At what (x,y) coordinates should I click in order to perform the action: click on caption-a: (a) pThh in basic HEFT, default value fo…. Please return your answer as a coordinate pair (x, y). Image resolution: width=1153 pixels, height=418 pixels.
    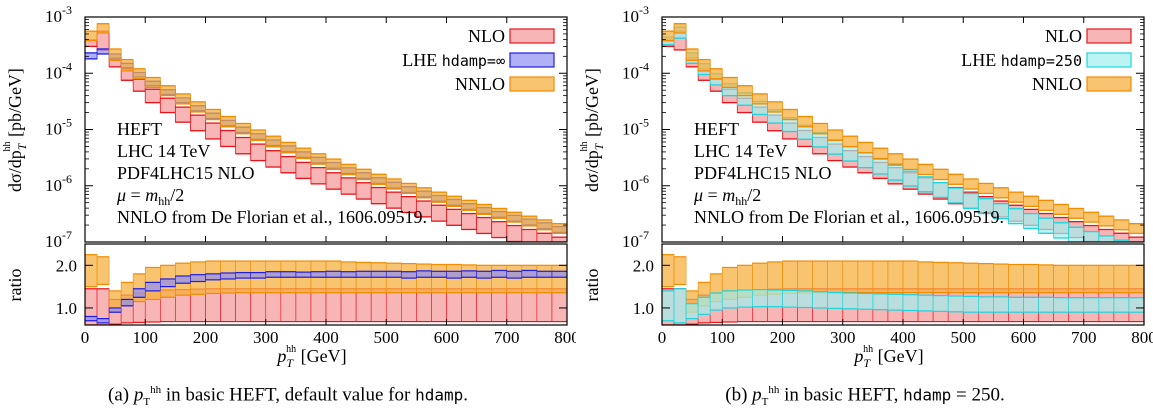
    Looking at the image, I should click on (288, 396).